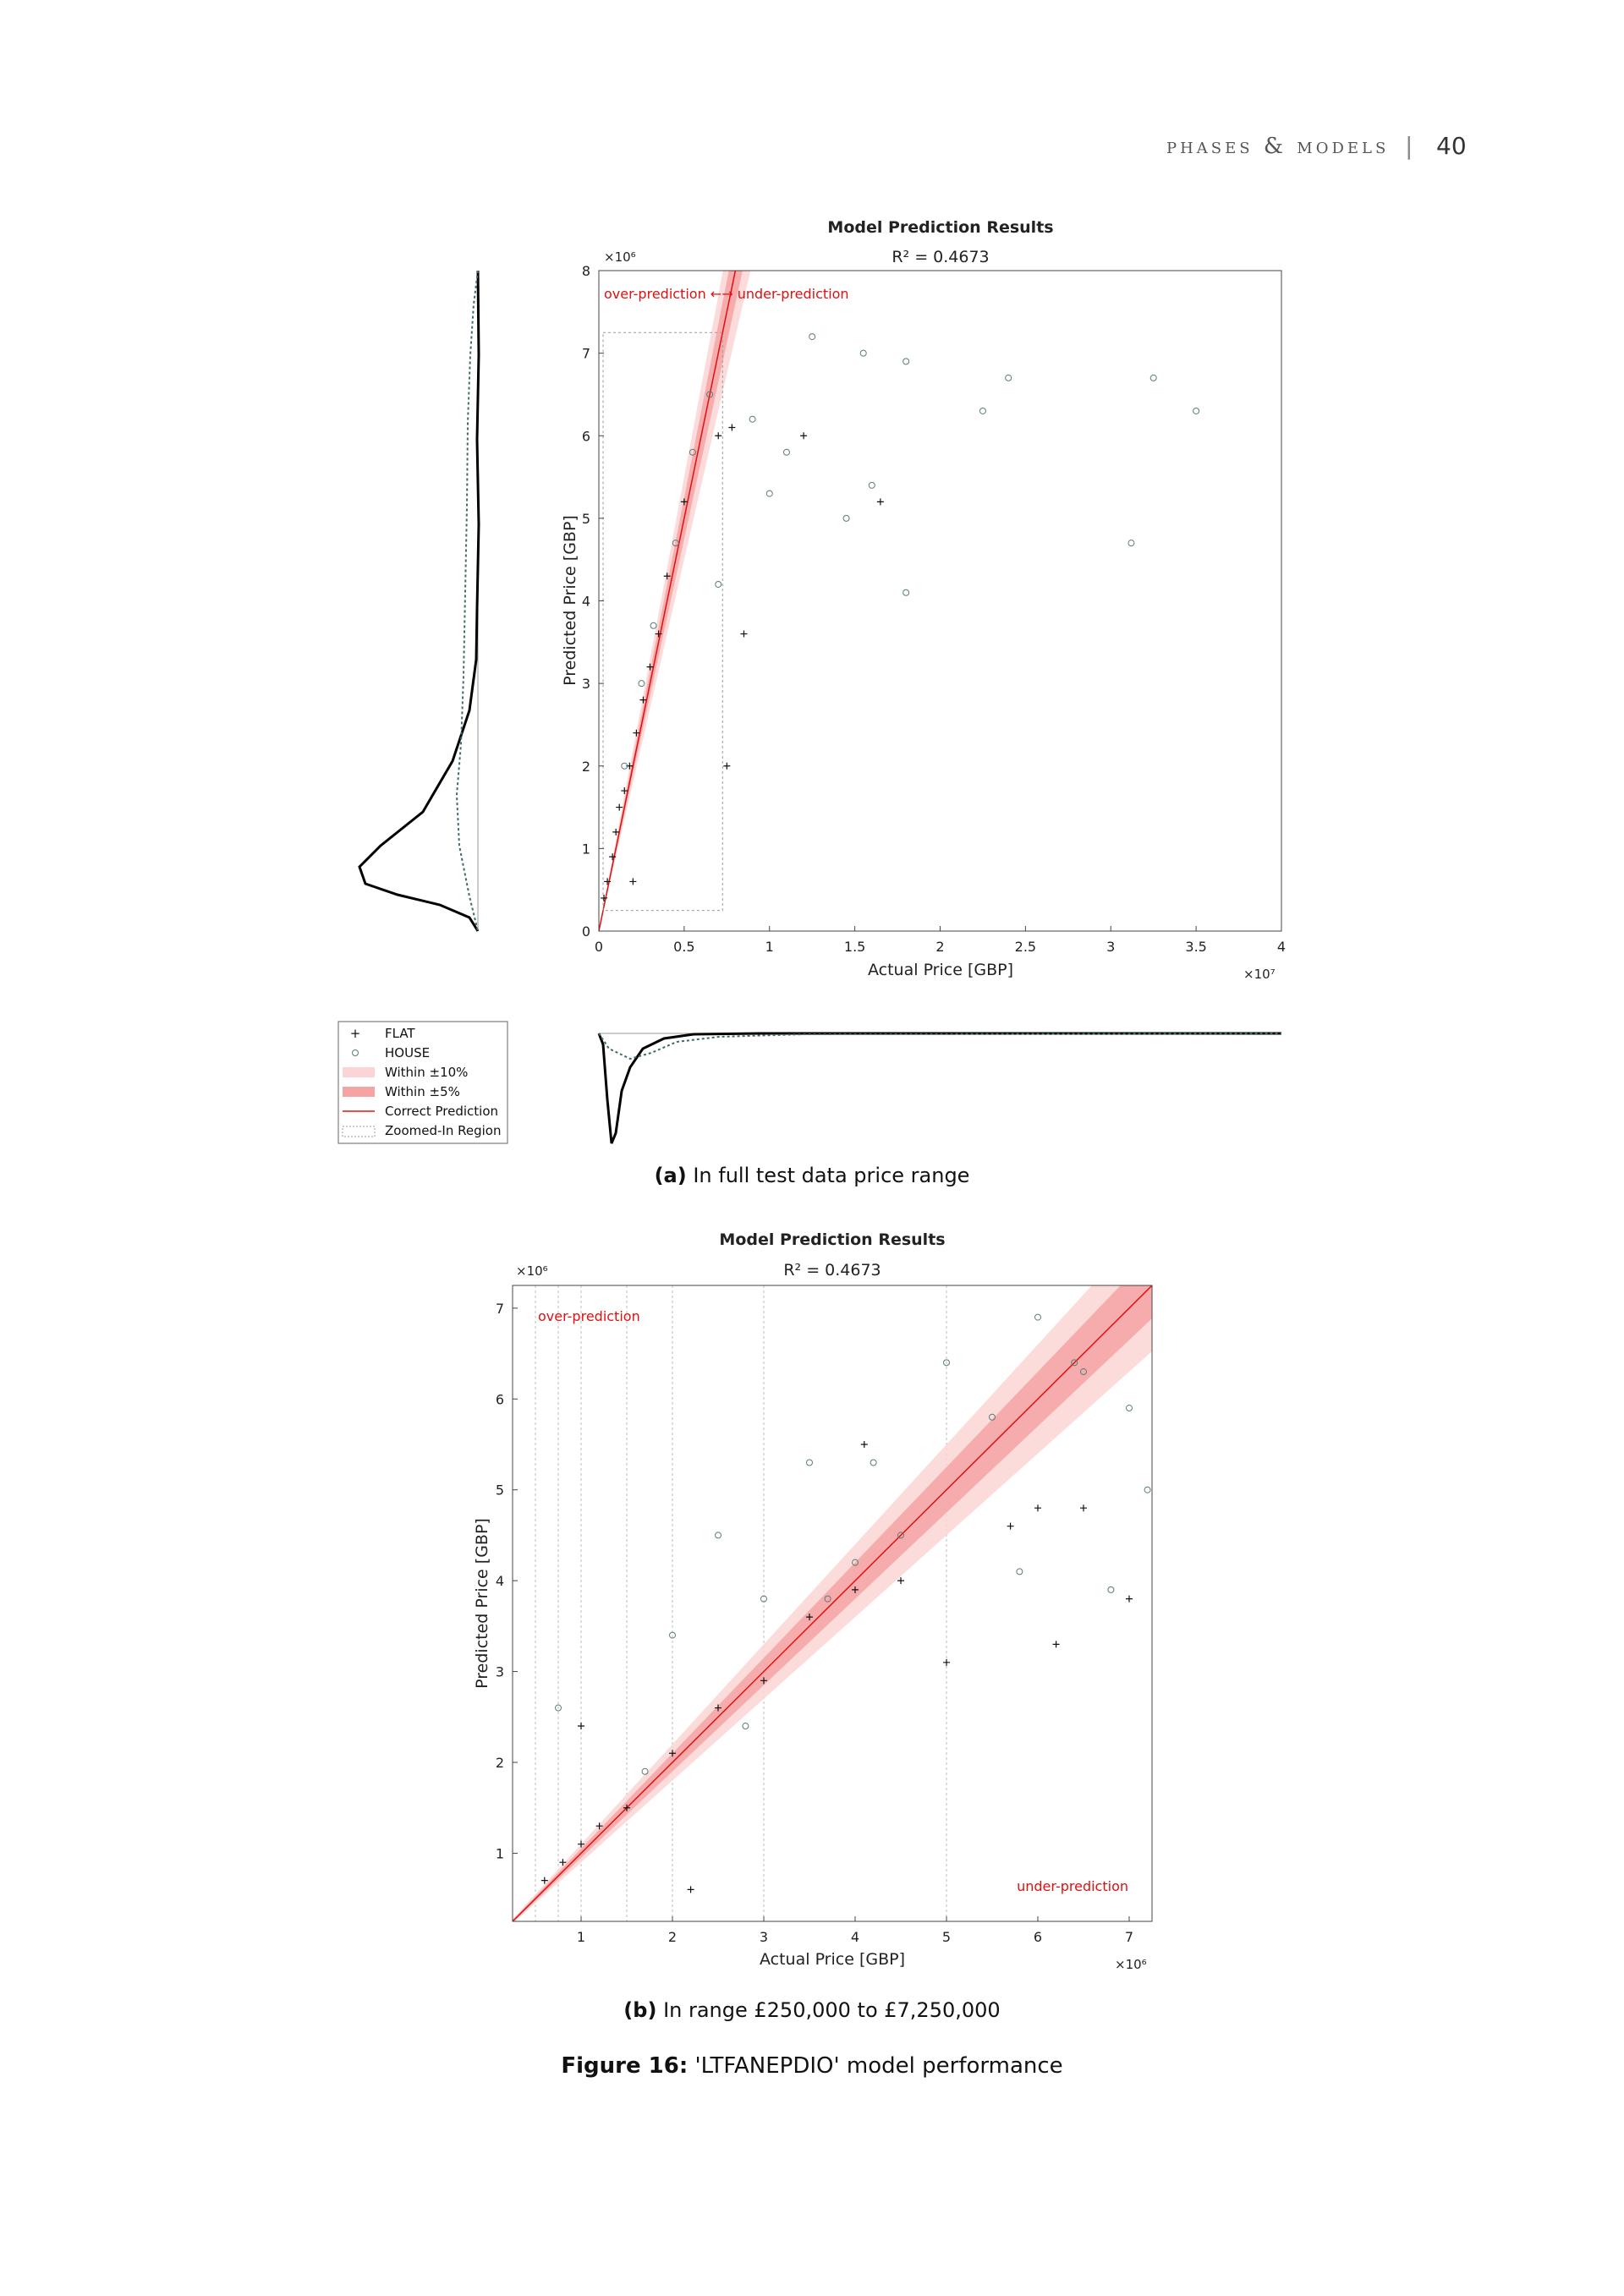 The height and width of the screenshot is (2296, 1624). I want to click on chart-a-y-multiplier: ×10⁶, so click(620, 257).